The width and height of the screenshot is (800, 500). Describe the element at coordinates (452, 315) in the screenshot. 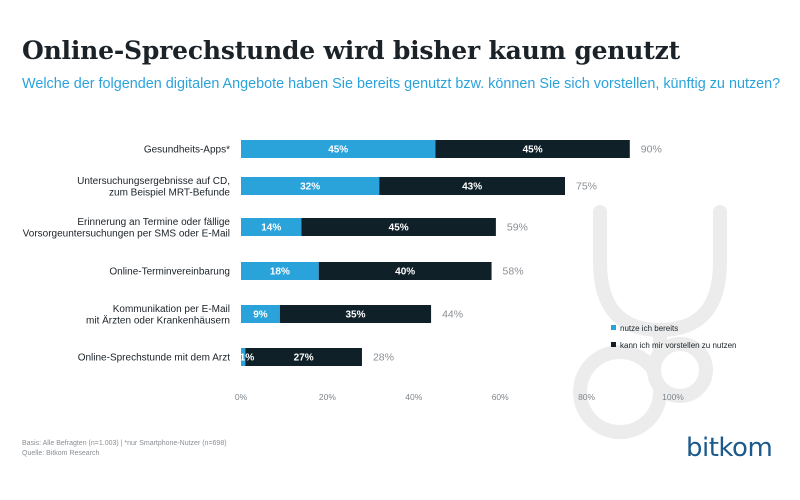

I see `total-label: 44%` at that location.